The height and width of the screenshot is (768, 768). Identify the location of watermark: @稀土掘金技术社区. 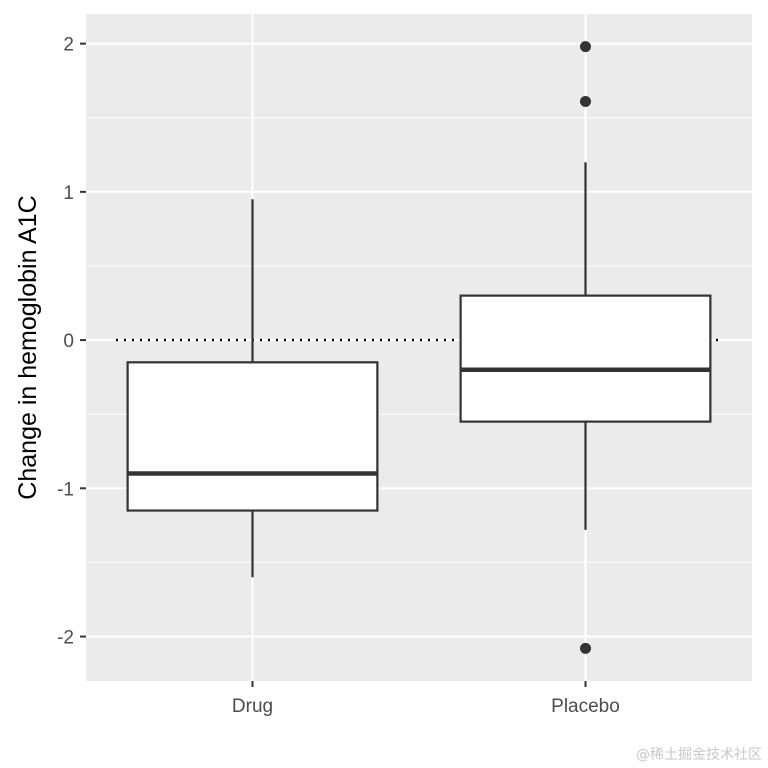
(699, 755).